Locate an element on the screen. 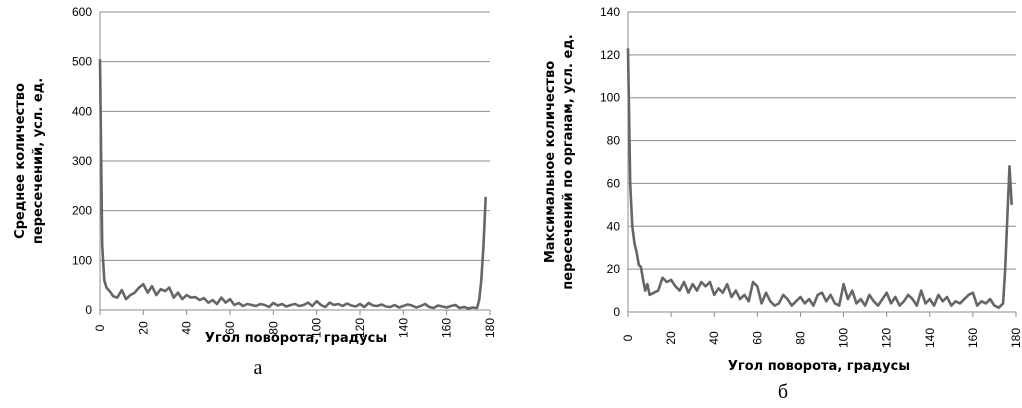  panel-caption: б is located at coordinates (783, 392).